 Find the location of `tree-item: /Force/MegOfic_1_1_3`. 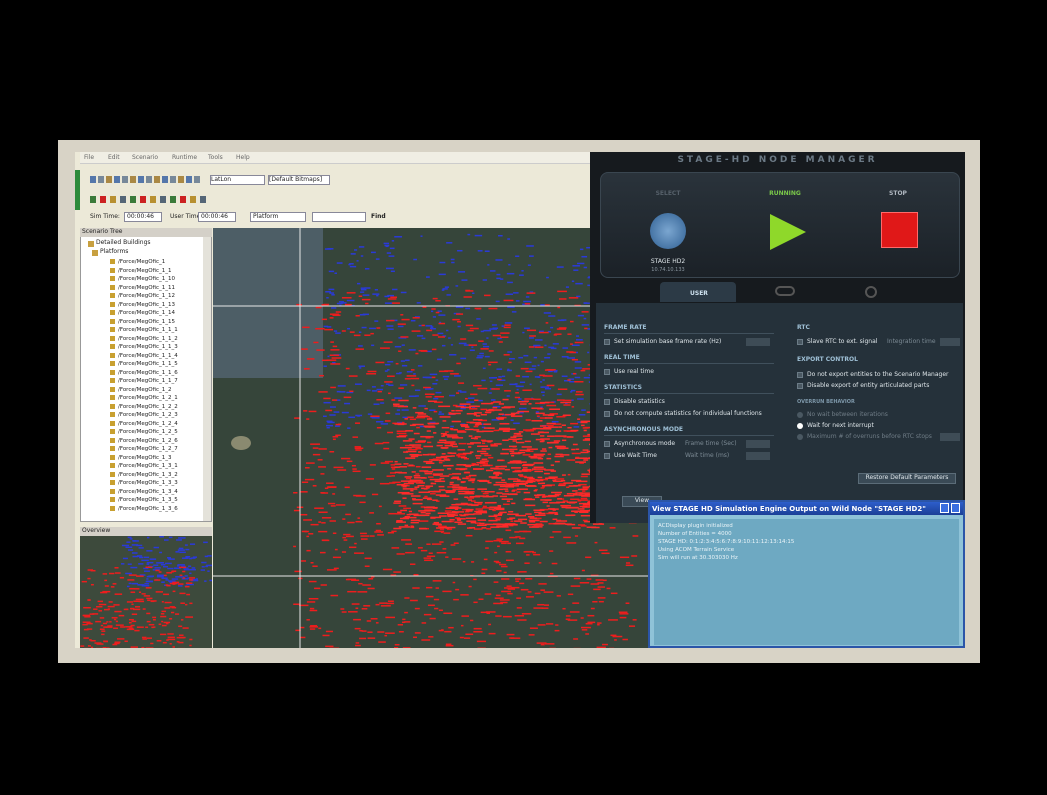

tree-item: /Force/MegOfic_1_1_3 is located at coordinates (148, 347).